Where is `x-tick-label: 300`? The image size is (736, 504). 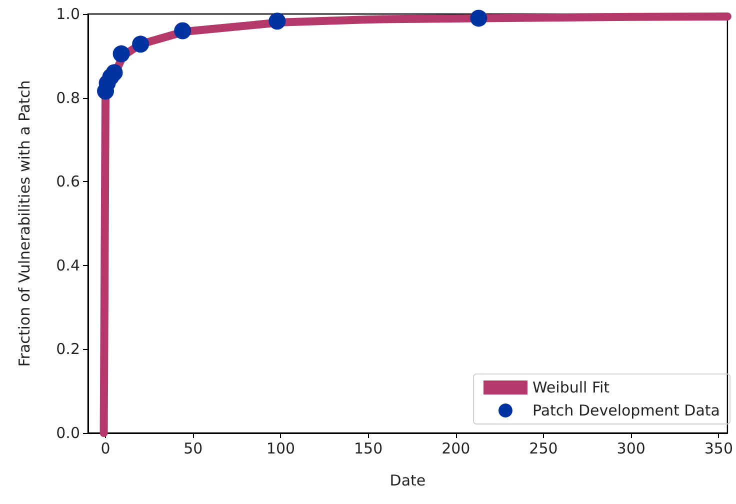 x-tick-label: 300 is located at coordinates (631, 449).